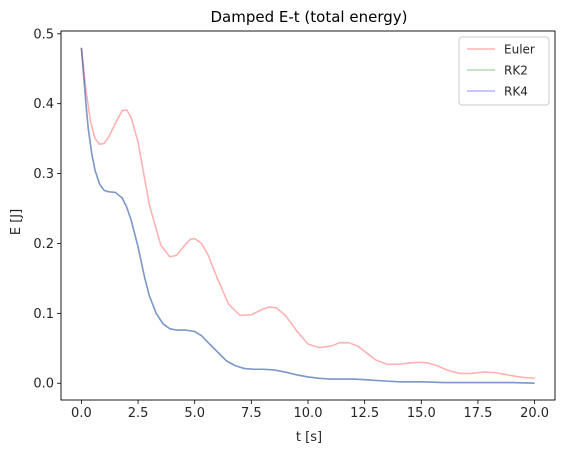 The image size is (567, 453). Describe the element at coordinates (138, 413) in the screenshot. I see `x-tick-label: 2.5` at that location.